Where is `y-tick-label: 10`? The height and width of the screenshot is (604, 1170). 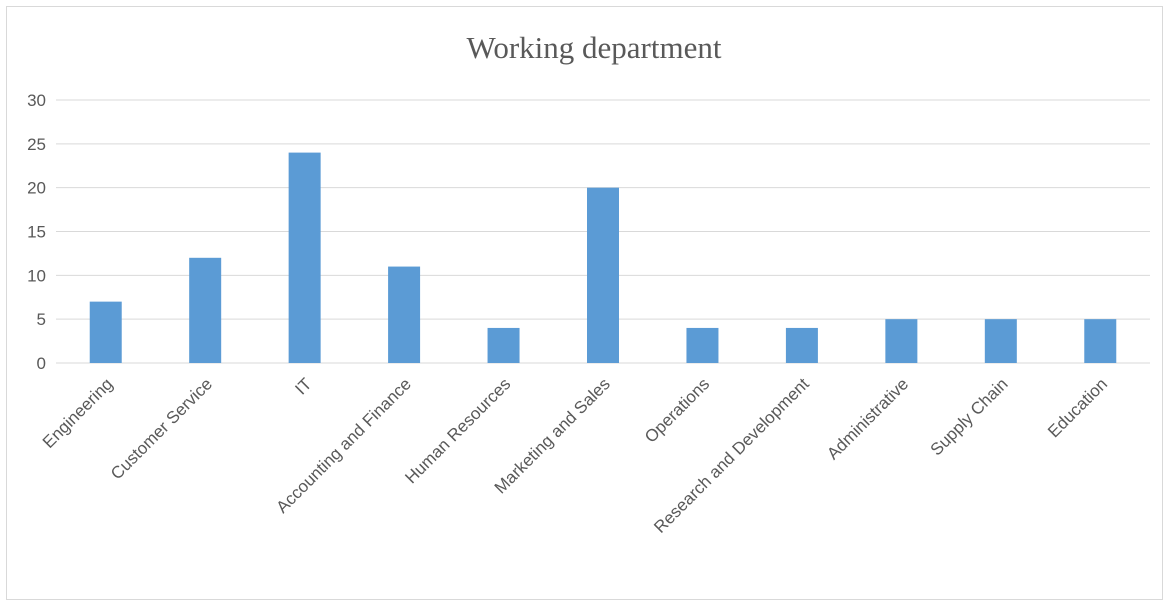
y-tick-label: 10 is located at coordinates (36, 275).